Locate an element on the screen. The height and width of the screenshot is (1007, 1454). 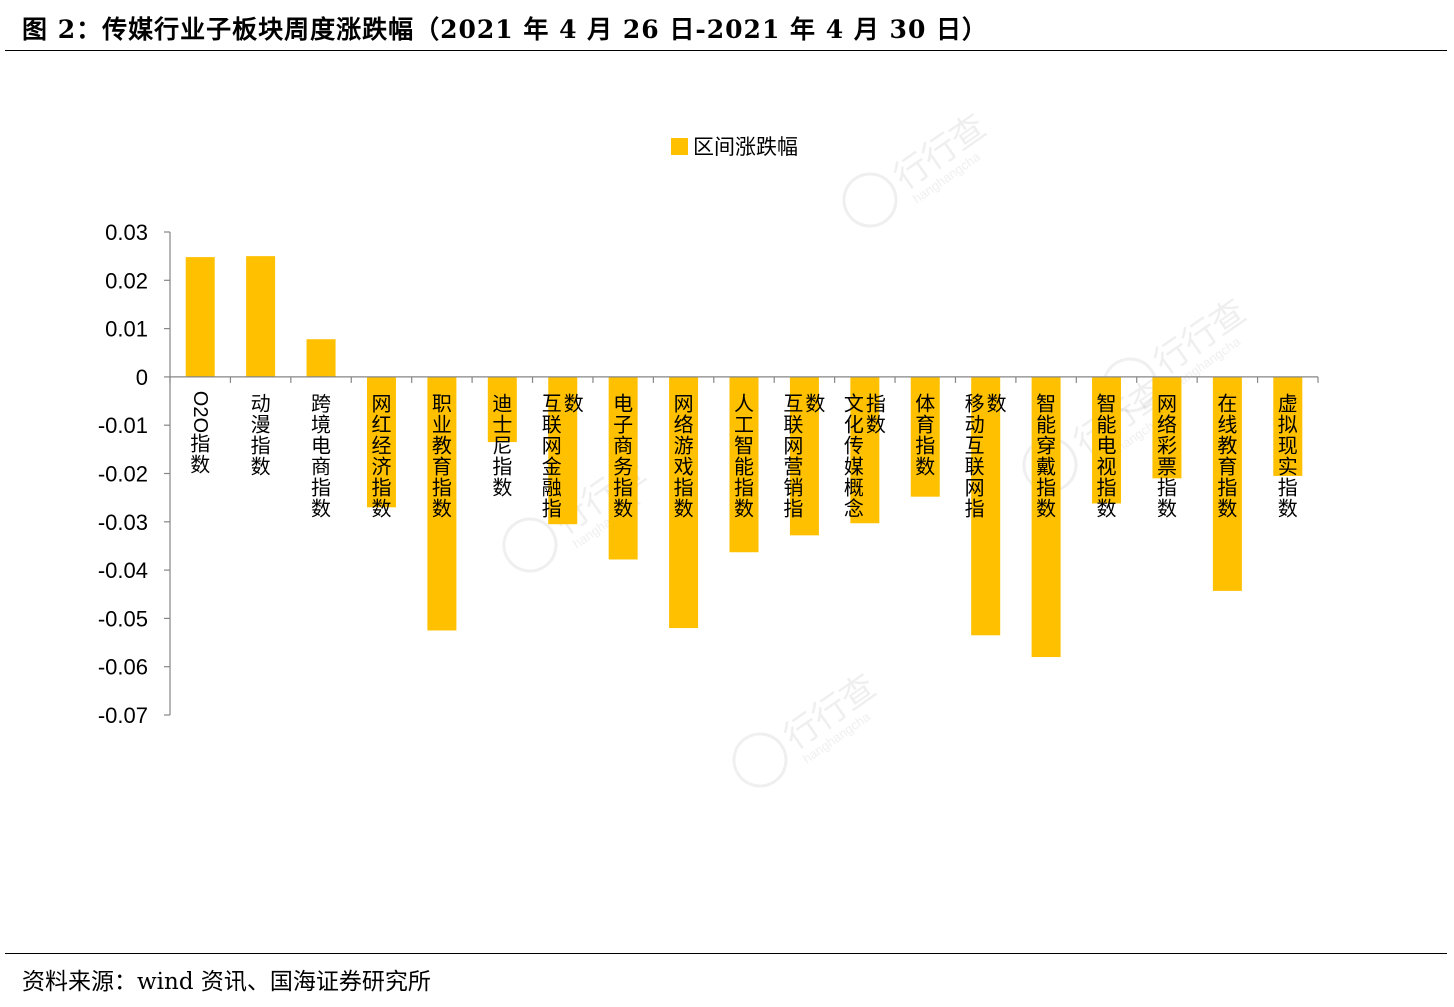
y-tick-label: -0.05 is located at coordinates (123, 618).